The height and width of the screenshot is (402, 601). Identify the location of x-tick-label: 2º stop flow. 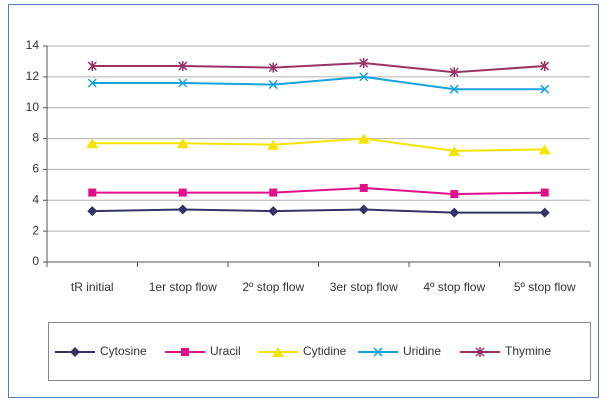
(273, 287).